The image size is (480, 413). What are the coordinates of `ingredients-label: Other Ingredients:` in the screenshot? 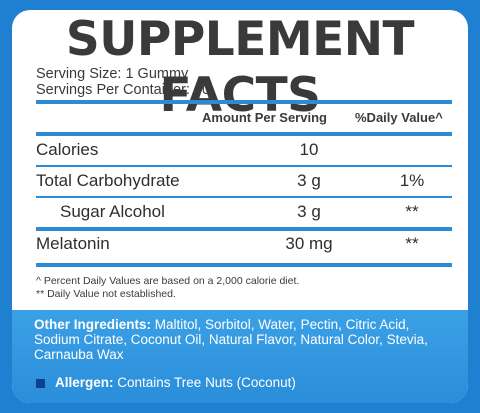 It's located at (93, 324).